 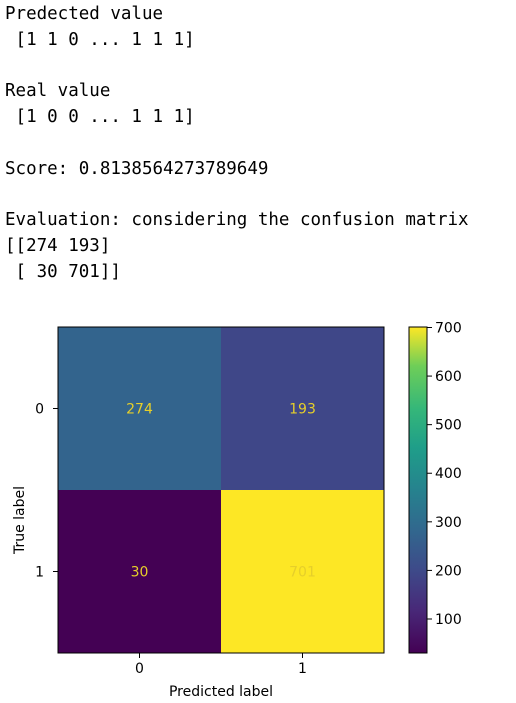 I want to click on cell-value-label: 274, so click(x=139, y=410).